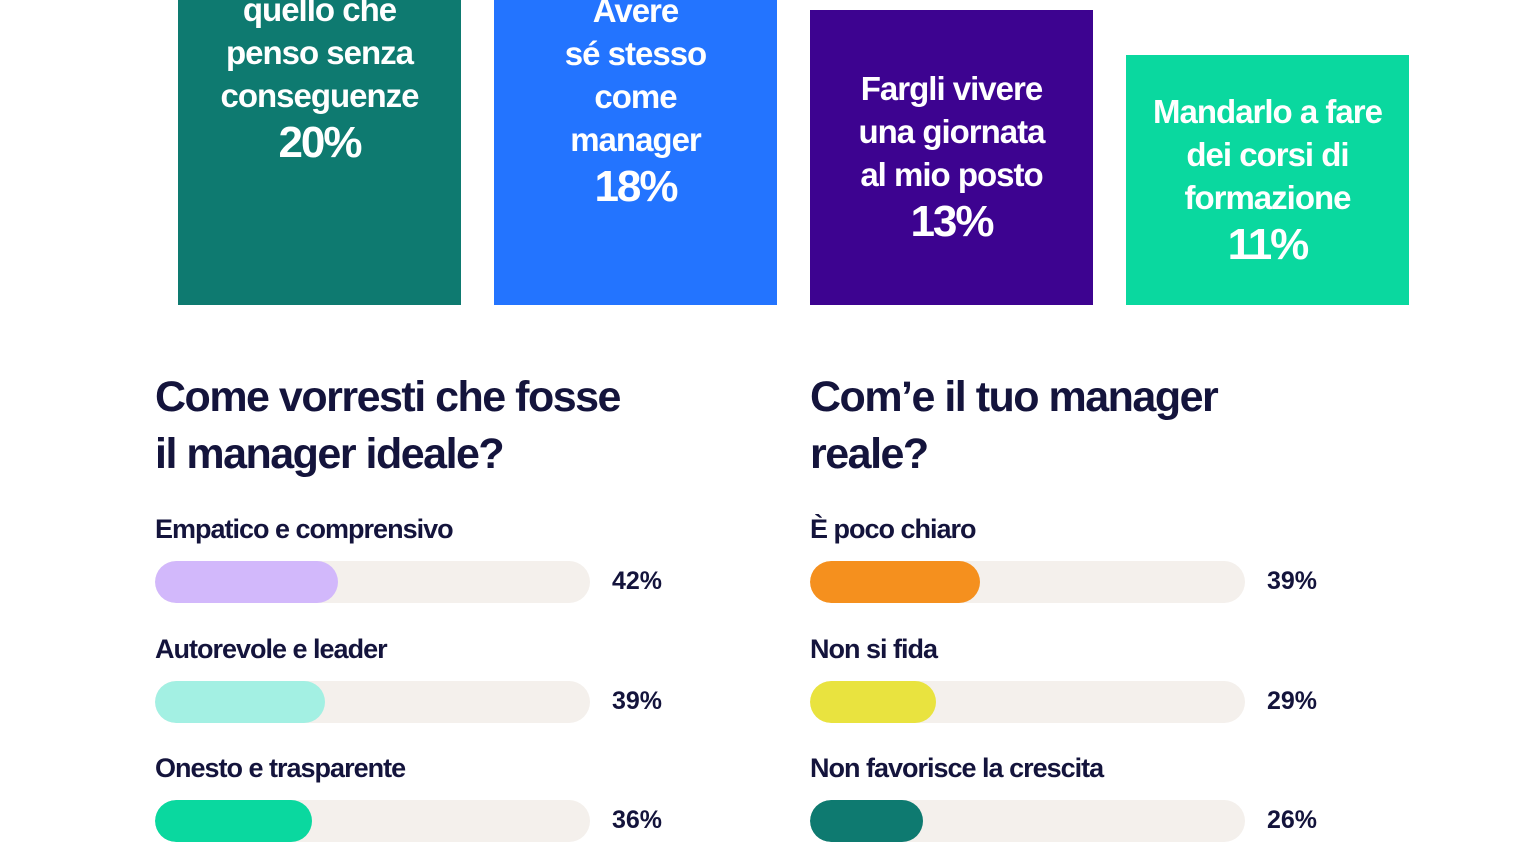 The image size is (1536, 864). What do you see at coordinates (637, 820) in the screenshot?
I see `value-label: 36%` at bounding box center [637, 820].